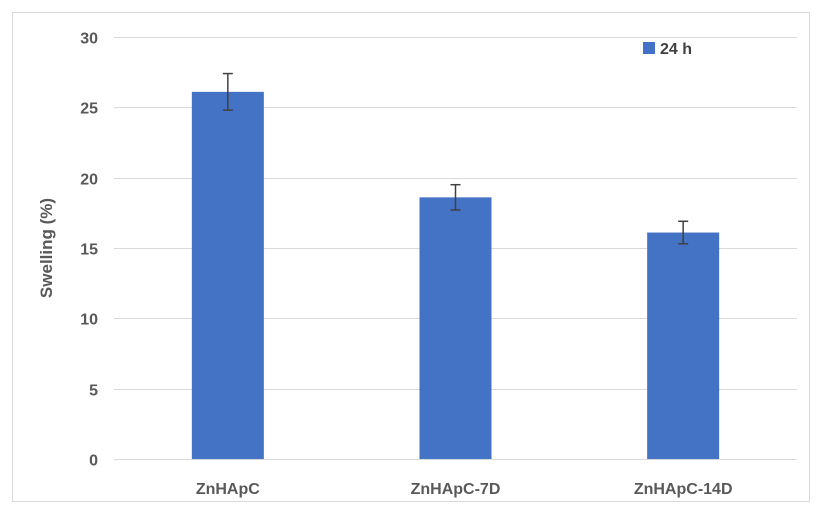 The width and height of the screenshot is (823, 507). I want to click on x-tick-label: ZnHApC-7D, so click(456, 489).